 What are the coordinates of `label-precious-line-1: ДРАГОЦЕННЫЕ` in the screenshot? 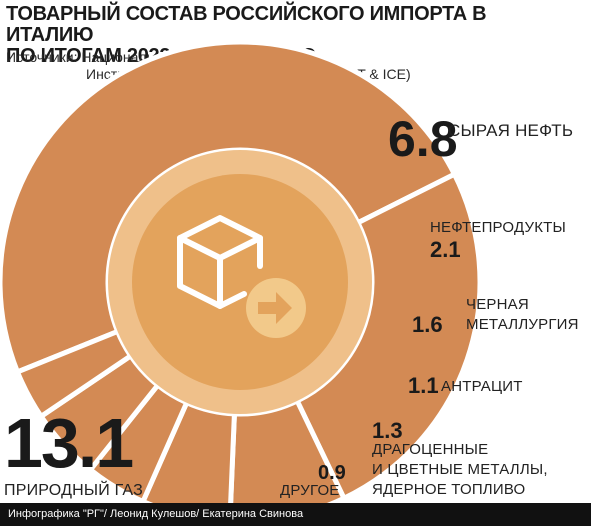 It's located at (430, 449).